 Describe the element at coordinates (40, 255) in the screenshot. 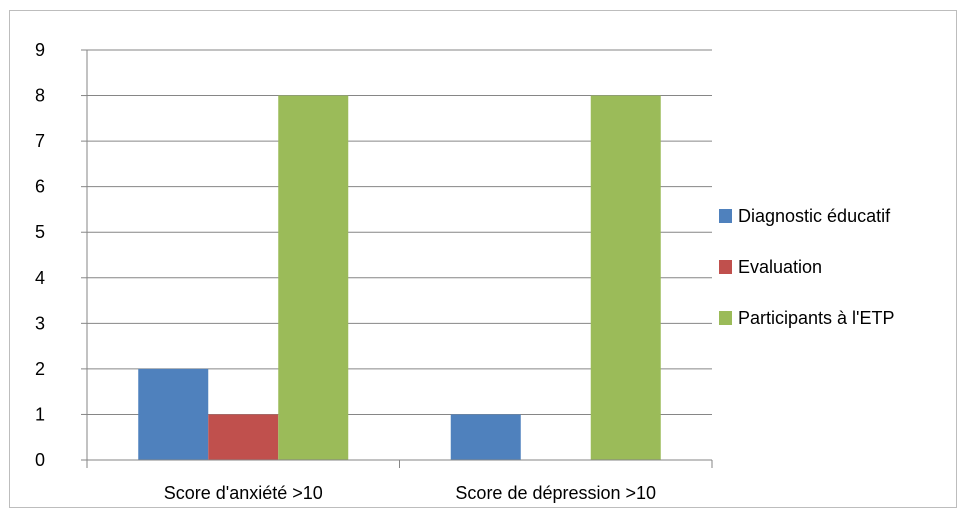

I see `y-tick-labels: 0 1 2 3 4 5 6 7 8 9` at that location.